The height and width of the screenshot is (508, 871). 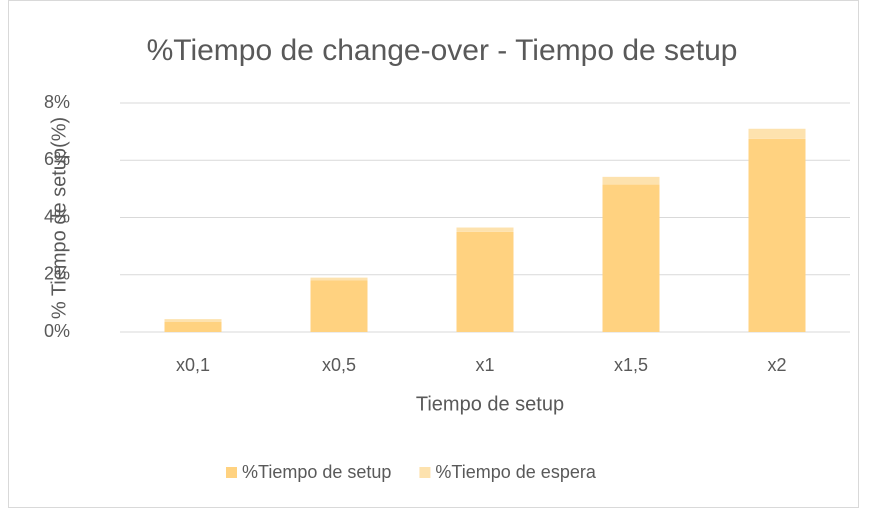 What do you see at coordinates (490, 404) in the screenshot?
I see `x-axis-title: Tiempo de setup` at bounding box center [490, 404].